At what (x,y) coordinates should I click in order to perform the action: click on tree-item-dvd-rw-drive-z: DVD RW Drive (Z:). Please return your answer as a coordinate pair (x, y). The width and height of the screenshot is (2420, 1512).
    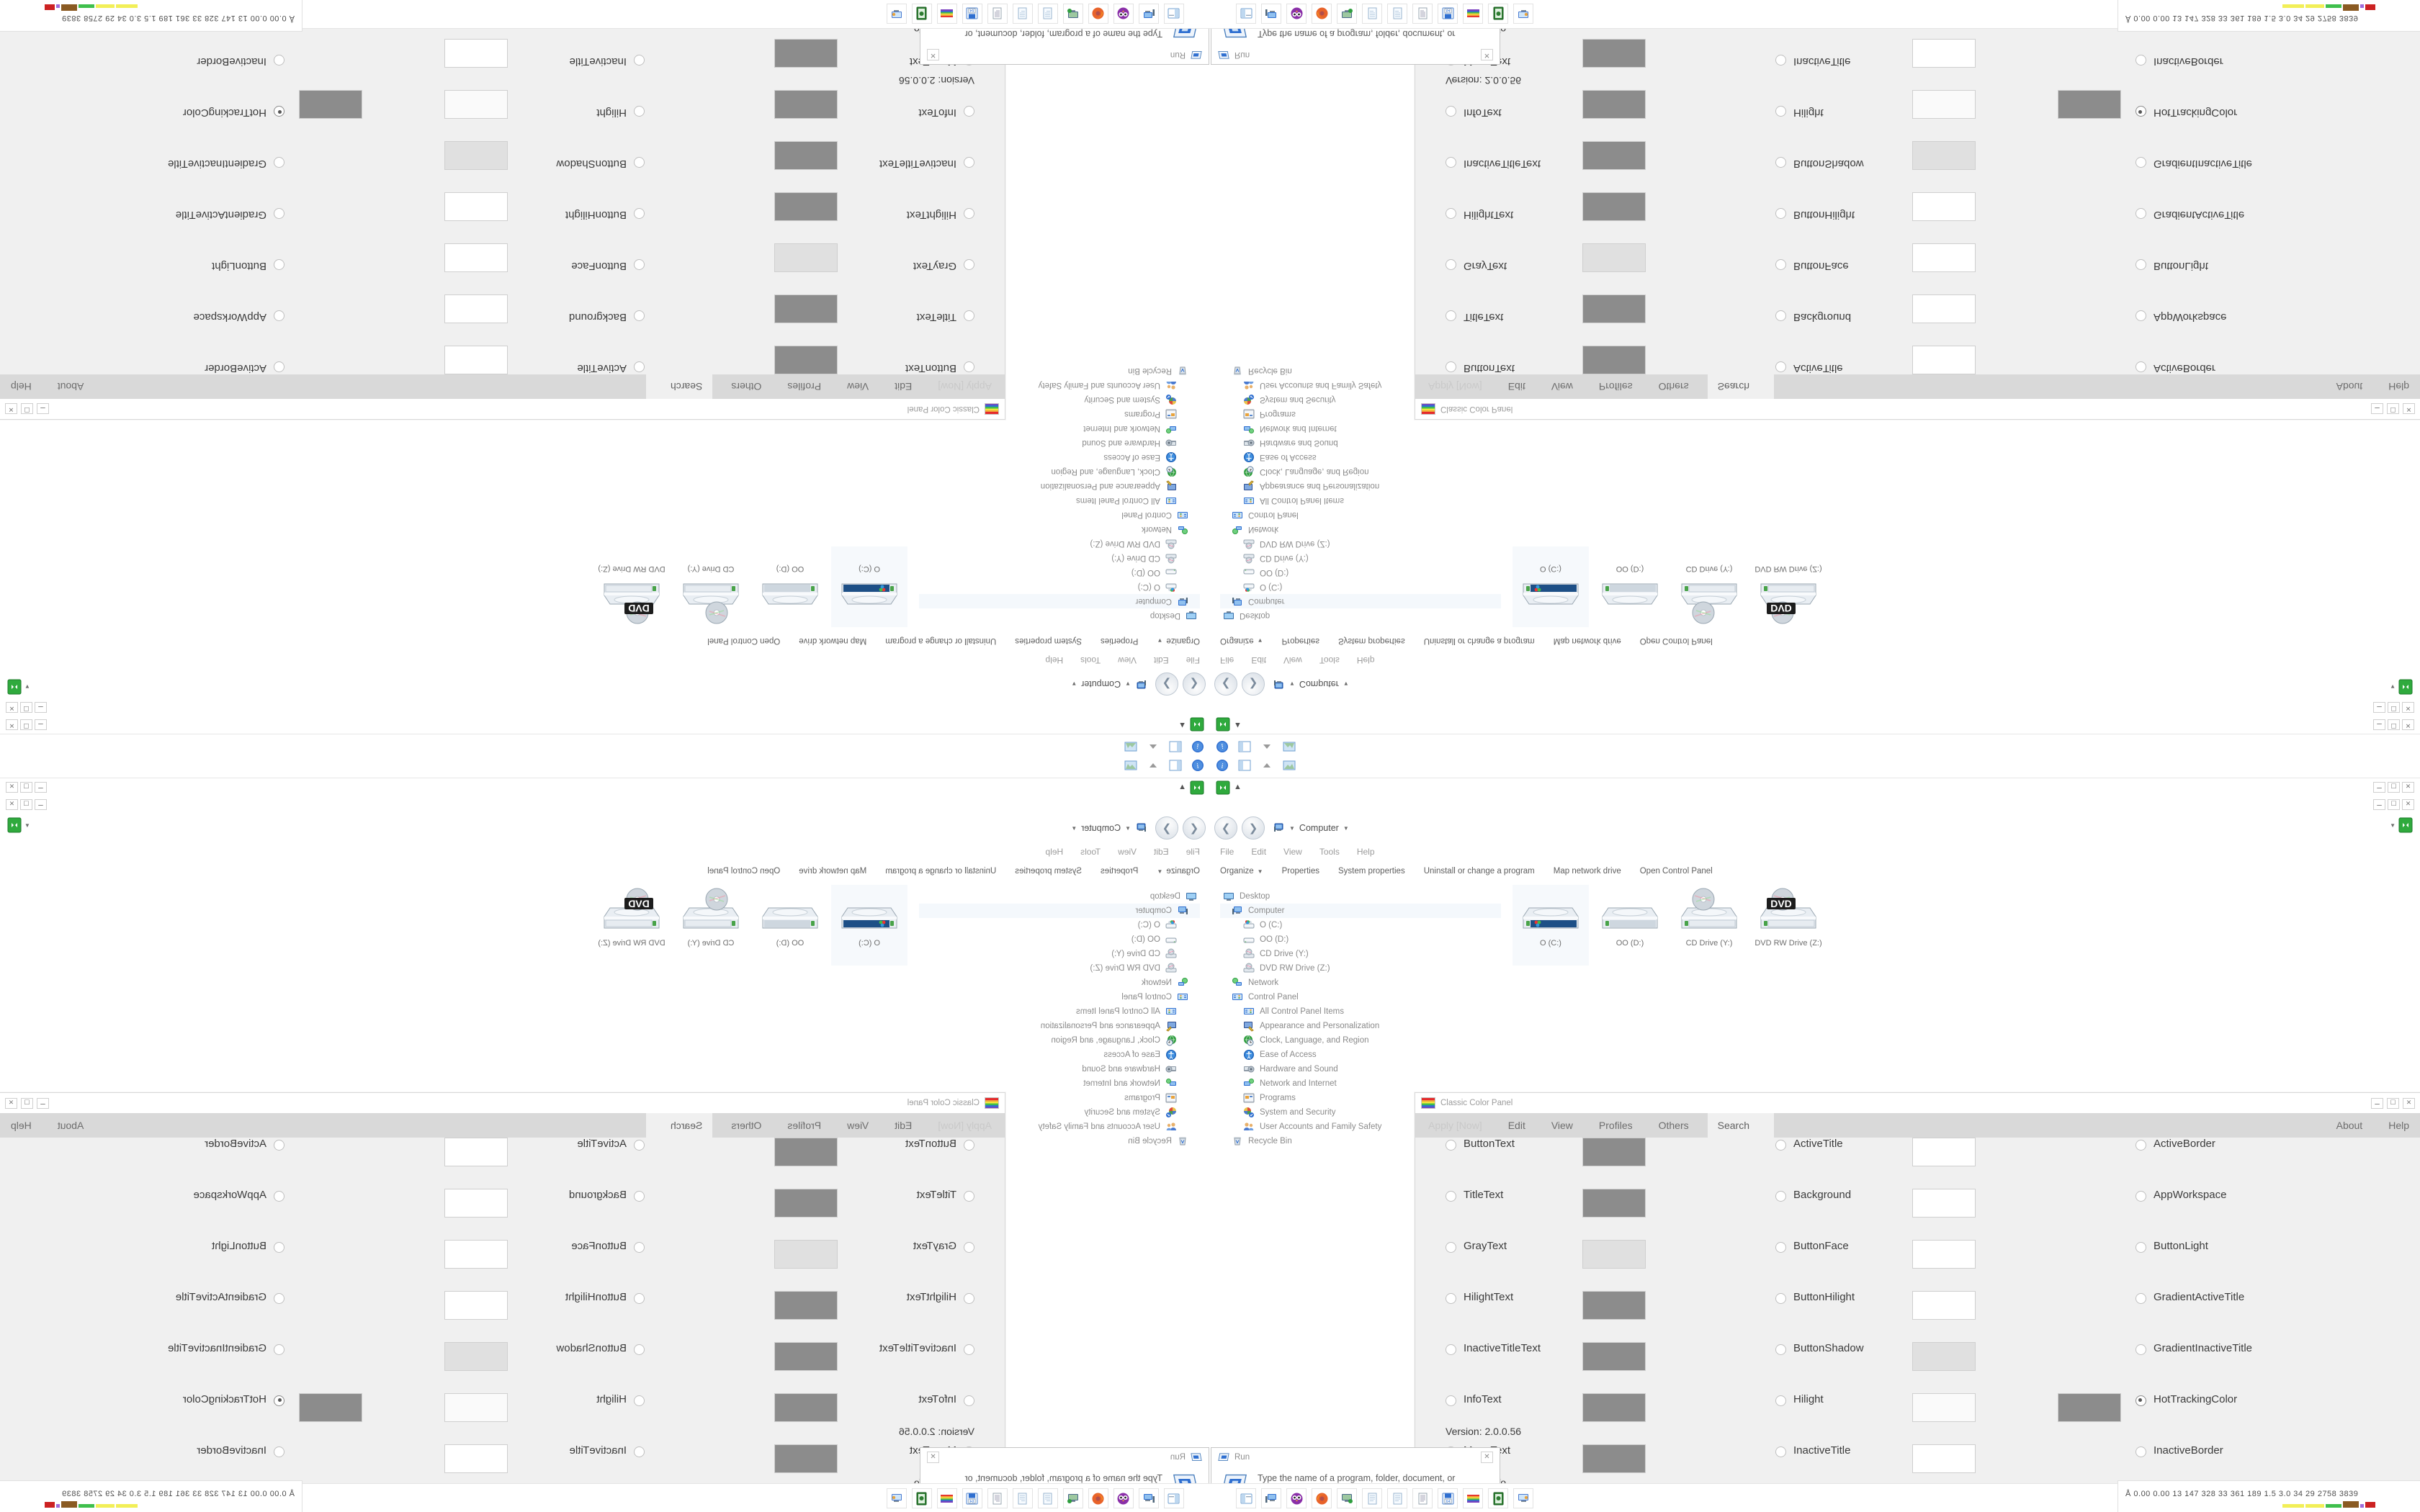
    Looking at the image, I should click on (1059, 543).